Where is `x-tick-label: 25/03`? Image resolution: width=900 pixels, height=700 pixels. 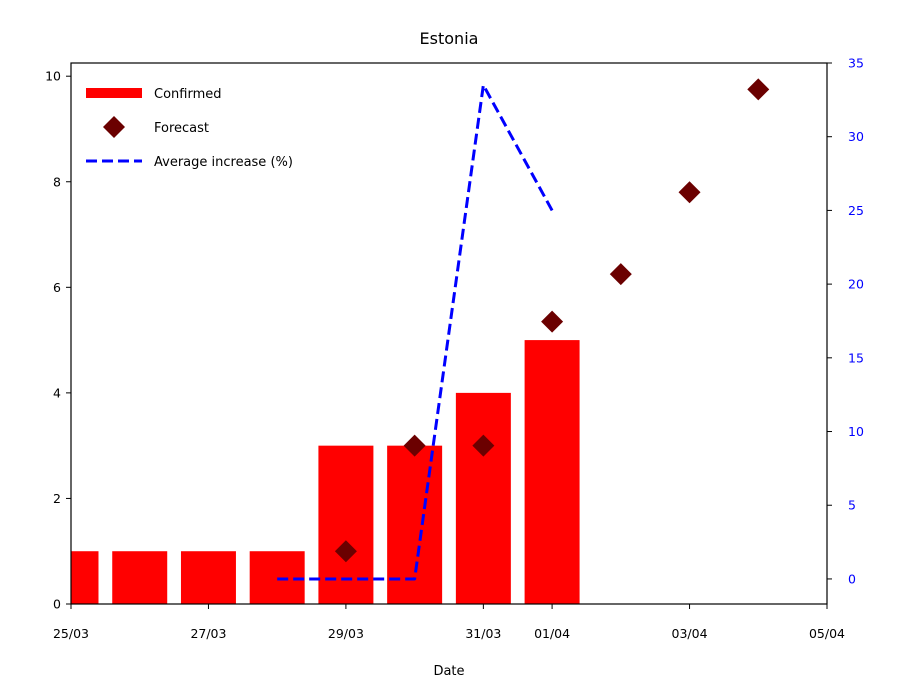
x-tick-label: 25/03 is located at coordinates (71, 633).